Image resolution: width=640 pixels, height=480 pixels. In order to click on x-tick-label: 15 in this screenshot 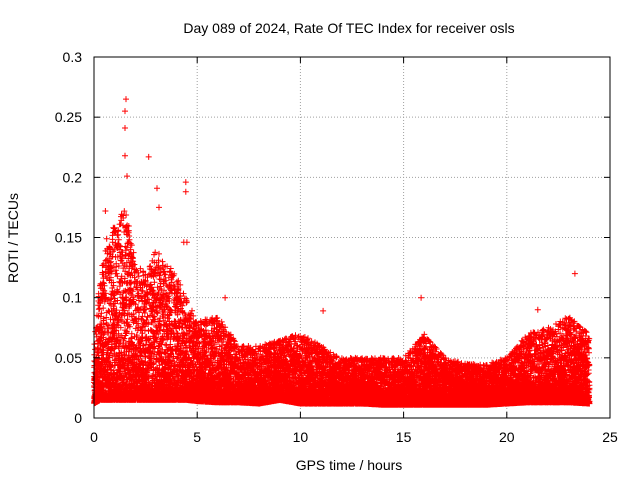, I will do `click(404, 437)`.